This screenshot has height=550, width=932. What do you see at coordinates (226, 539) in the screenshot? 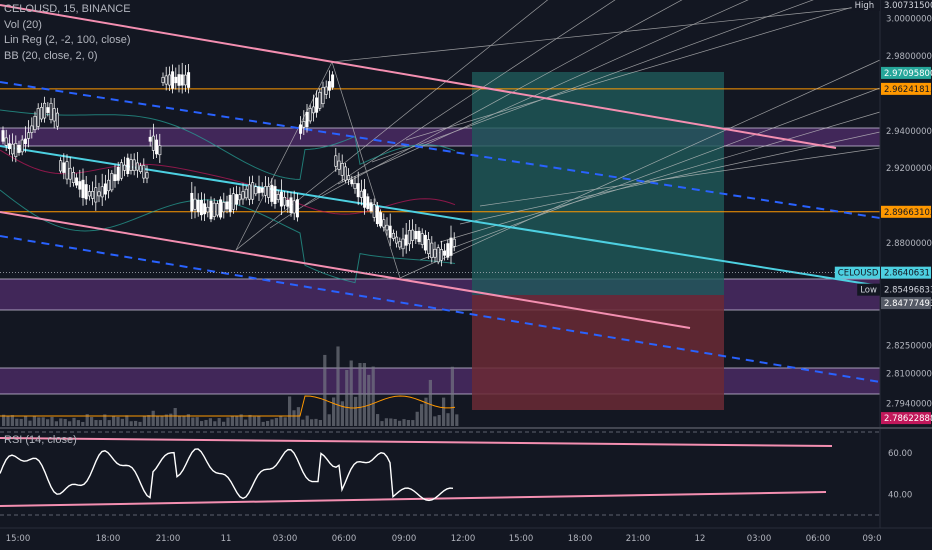
I see `time-tick-label: 11` at bounding box center [226, 539].